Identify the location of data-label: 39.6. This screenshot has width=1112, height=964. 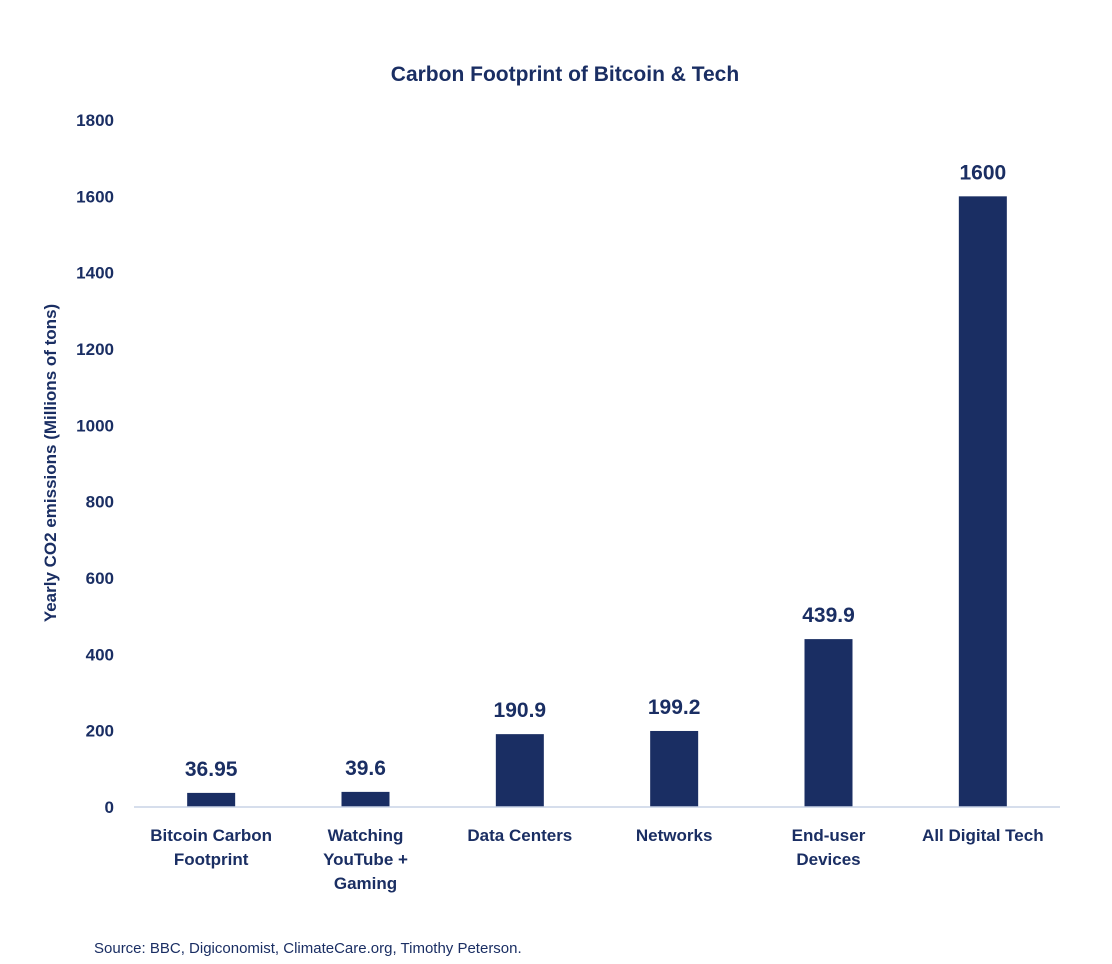
(365, 768).